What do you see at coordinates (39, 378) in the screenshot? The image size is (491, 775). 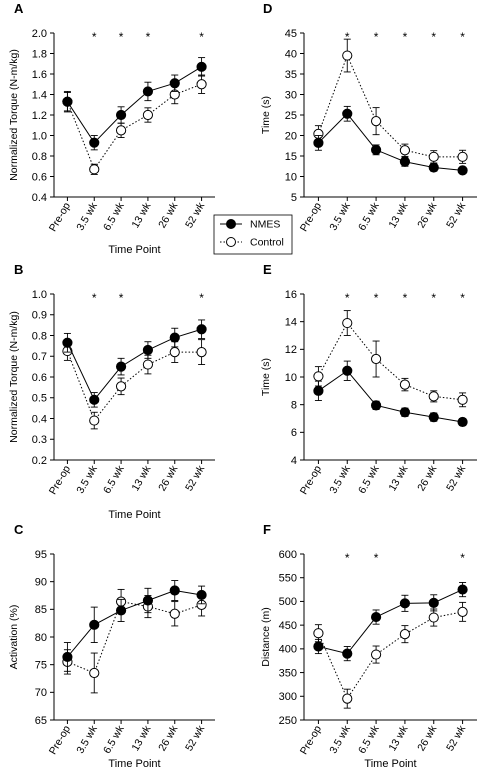 I see `y-tick-label: 0.6` at bounding box center [39, 378].